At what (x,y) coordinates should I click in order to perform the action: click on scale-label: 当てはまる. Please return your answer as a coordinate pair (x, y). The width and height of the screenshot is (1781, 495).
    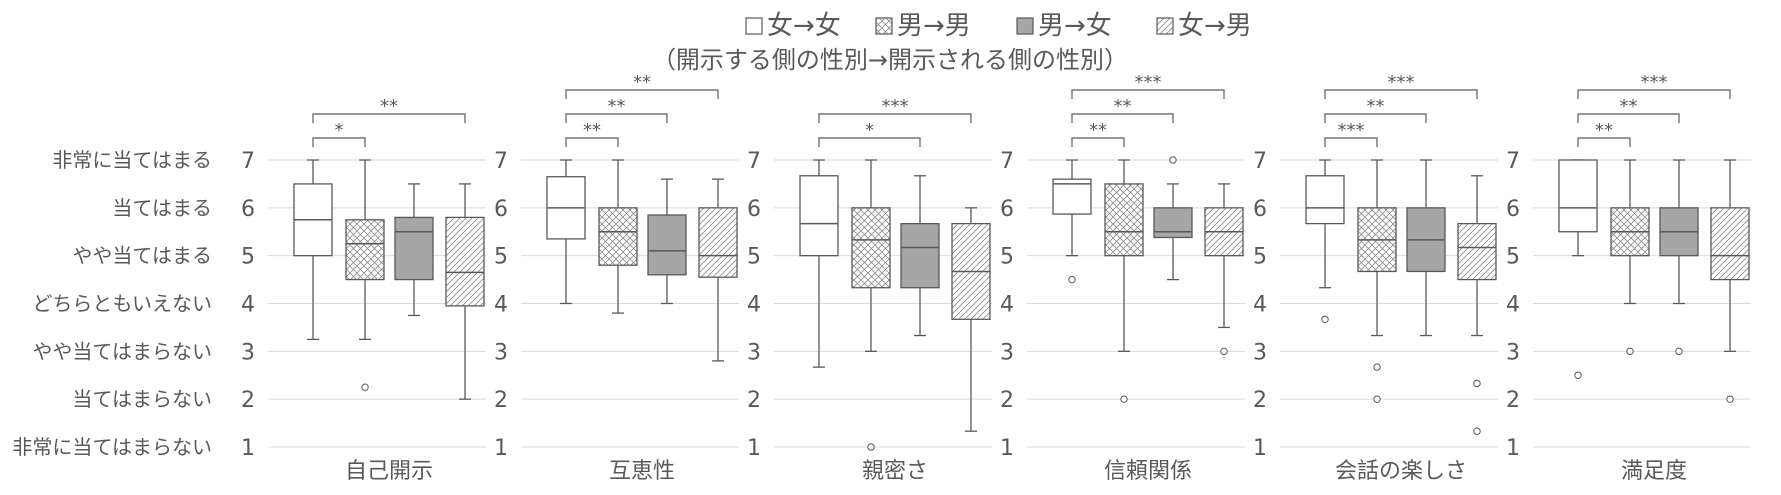
    Looking at the image, I should click on (162, 208).